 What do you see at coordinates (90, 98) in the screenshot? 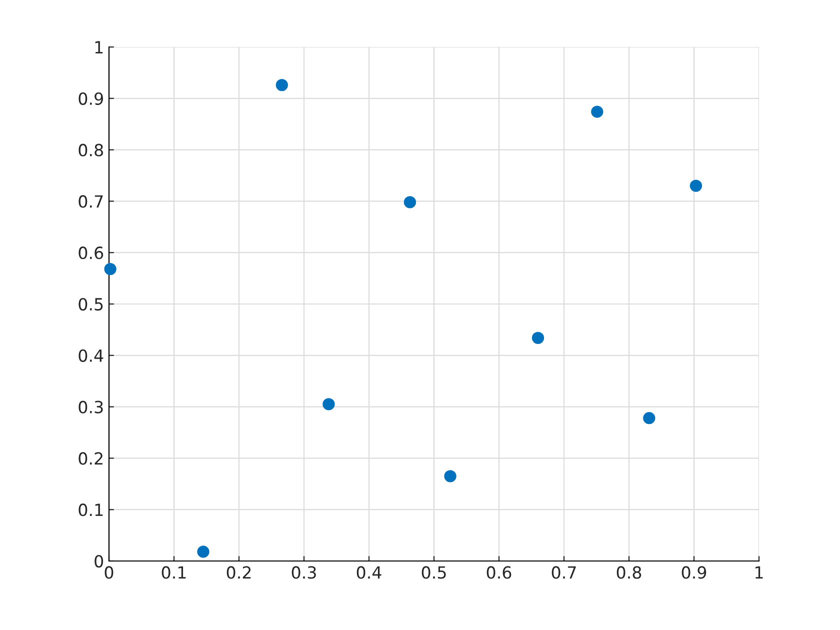
I see `y-tick-label: 0.9` at bounding box center [90, 98].